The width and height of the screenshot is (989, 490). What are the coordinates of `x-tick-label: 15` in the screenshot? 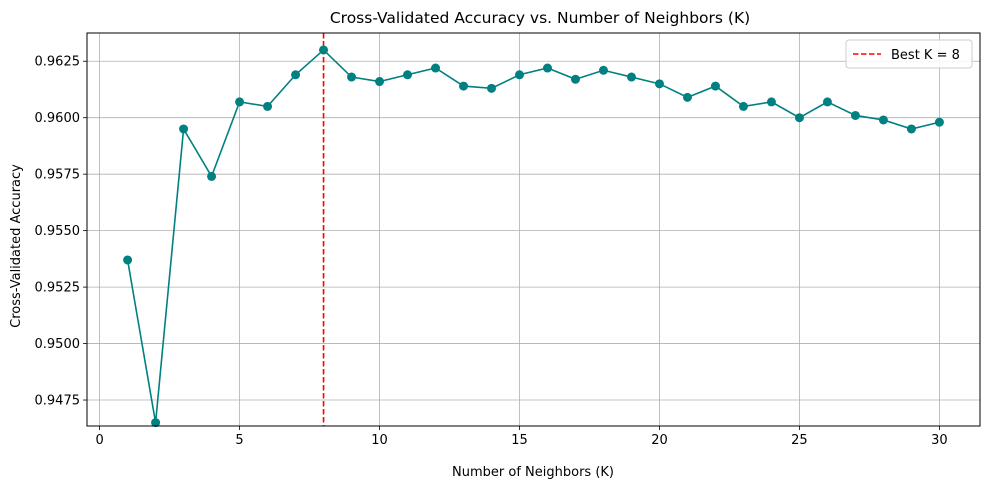 It's located at (519, 440).